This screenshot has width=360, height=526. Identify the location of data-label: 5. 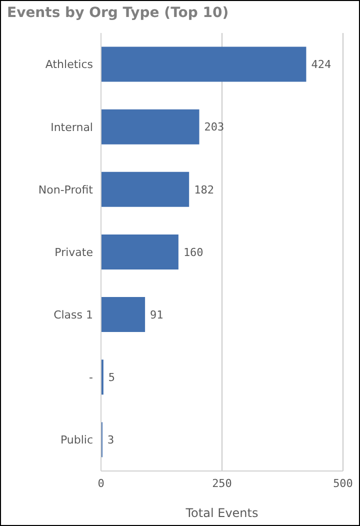
(112, 377).